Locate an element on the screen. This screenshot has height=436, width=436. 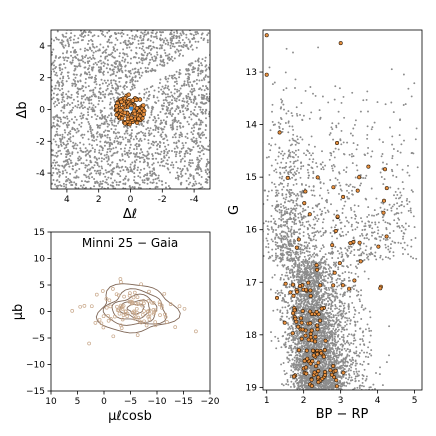
pm-title: Minni 25 − Gaia is located at coordinates (130, 243).